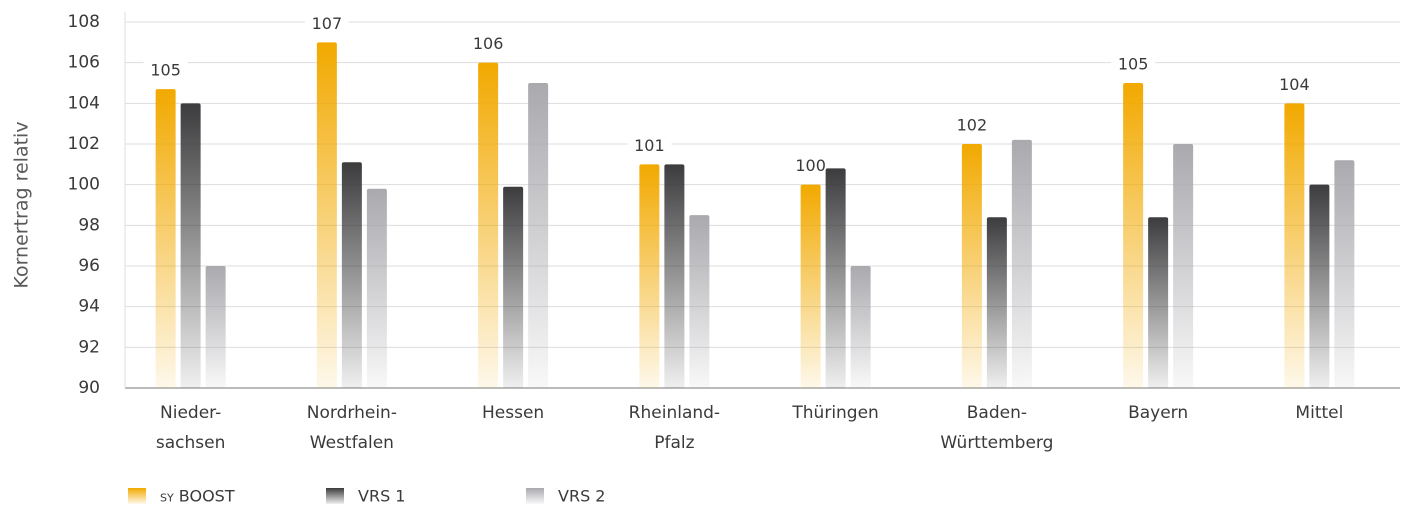 This screenshot has width=1407, height=510. Describe the element at coordinates (89, 307) in the screenshot. I see `y-tick-label: 94` at that location.